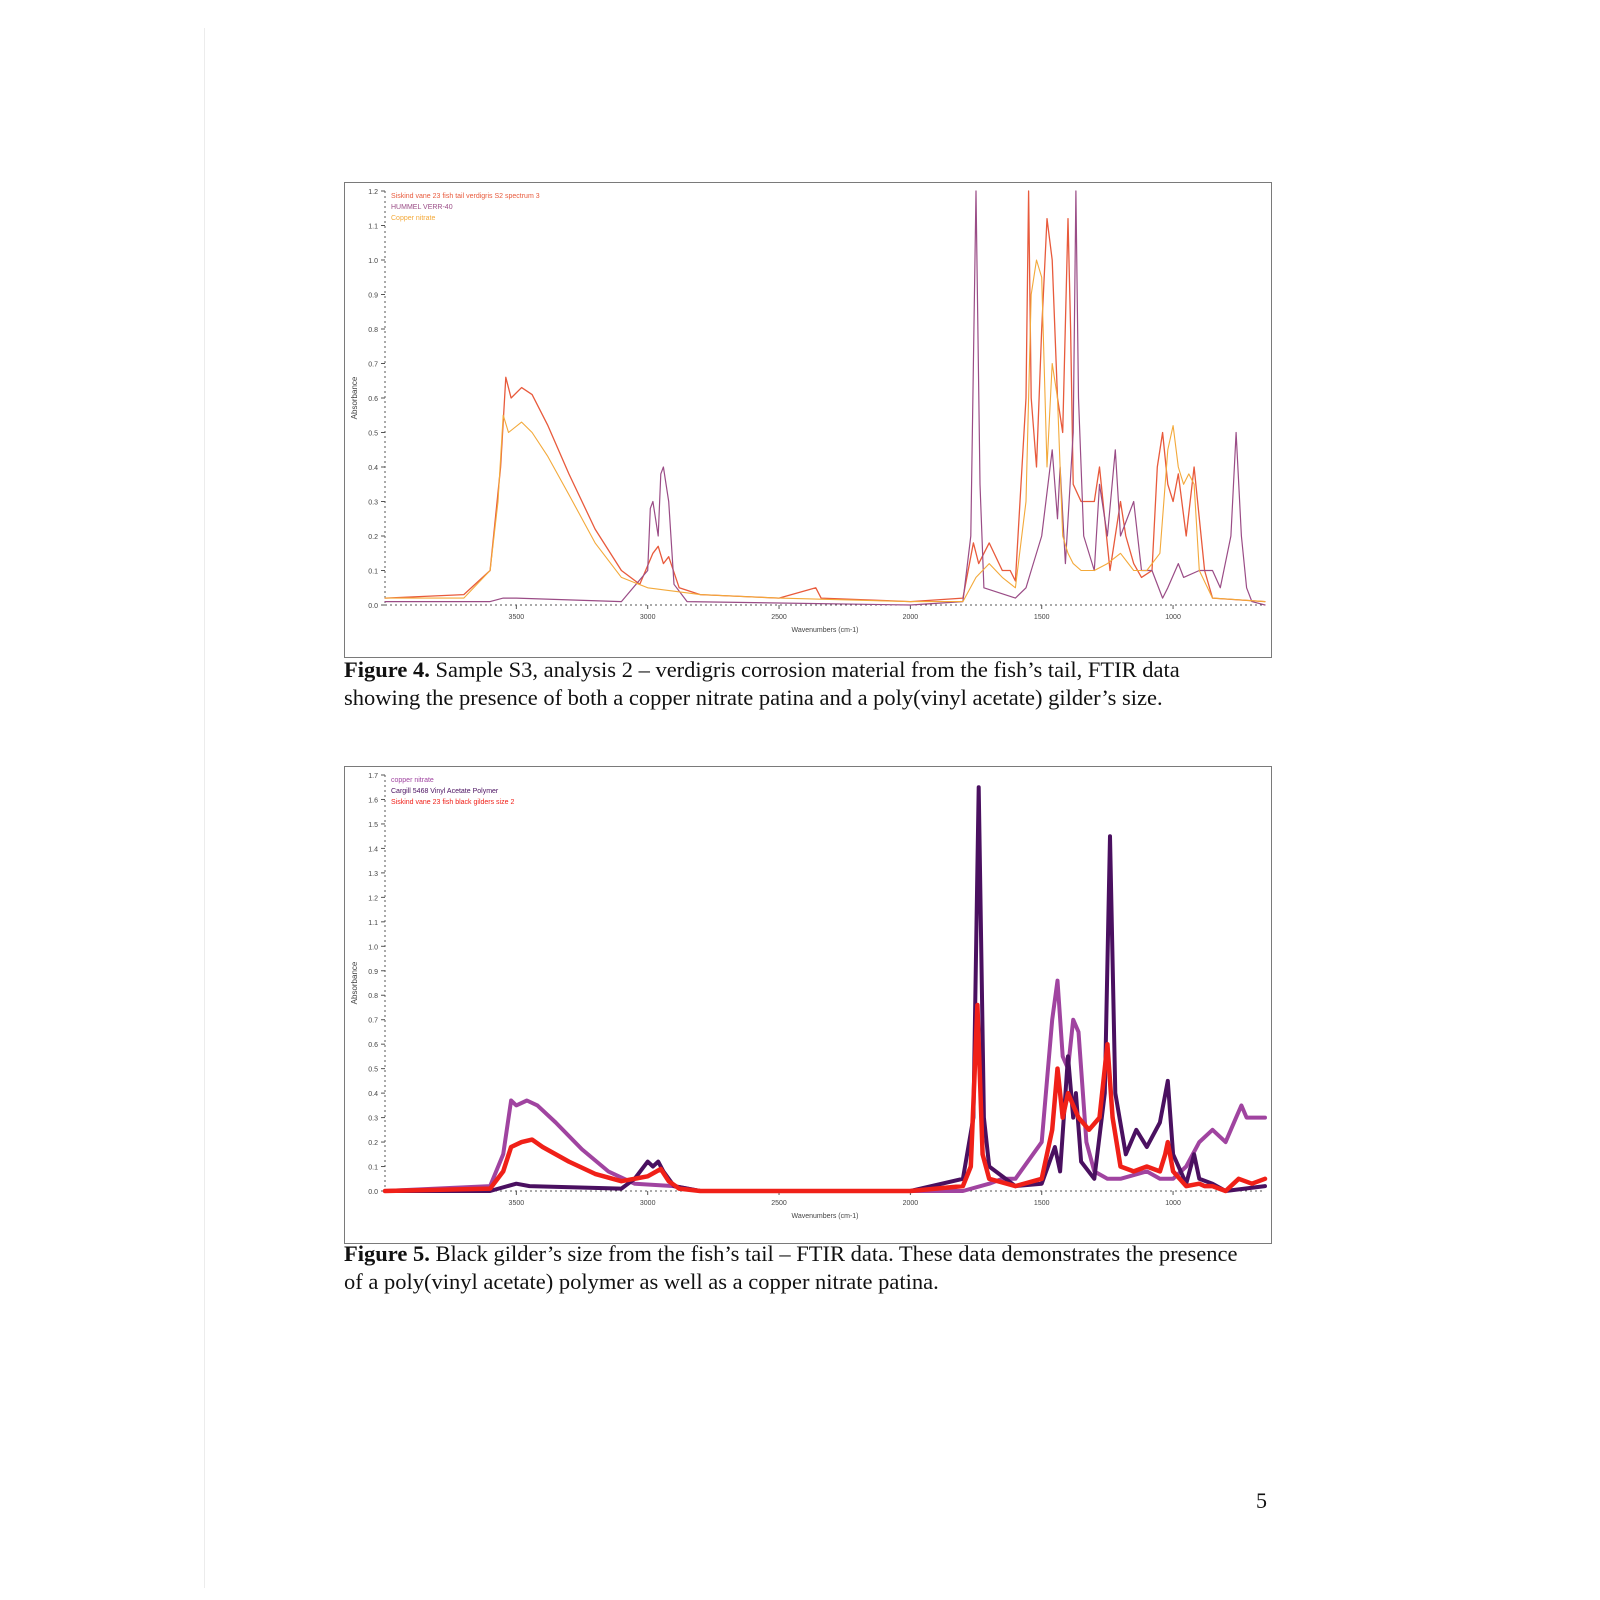  I want to click on fig4-y-tick-label: 0.7, so click(373, 365).